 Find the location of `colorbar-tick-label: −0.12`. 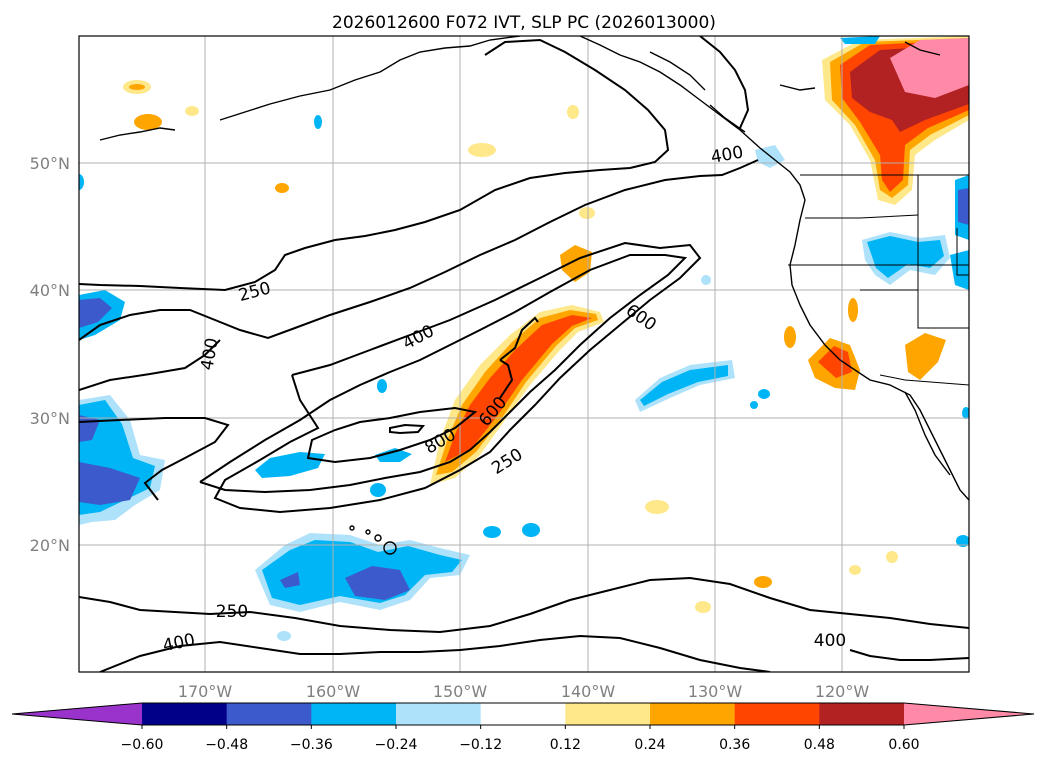

colorbar-tick-label: −0.12 is located at coordinates (480, 745).